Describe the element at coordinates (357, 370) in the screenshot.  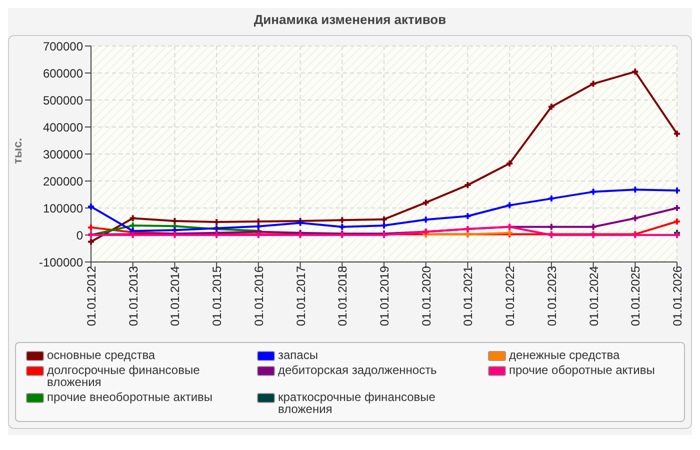
I see `legend-label: дебиторская задолженность` at that location.